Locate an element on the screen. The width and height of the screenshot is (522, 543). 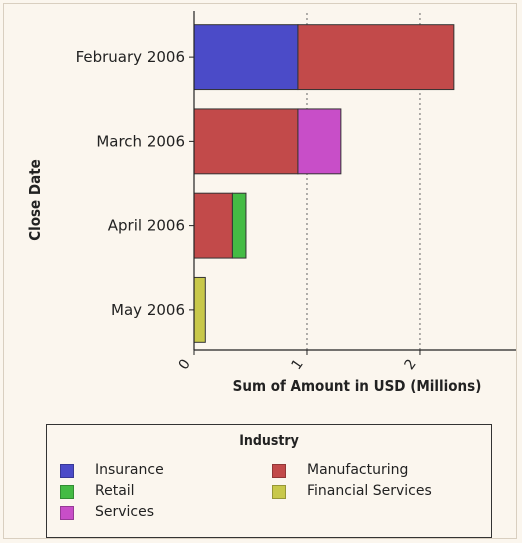
legend-label: Services is located at coordinates (125, 512).